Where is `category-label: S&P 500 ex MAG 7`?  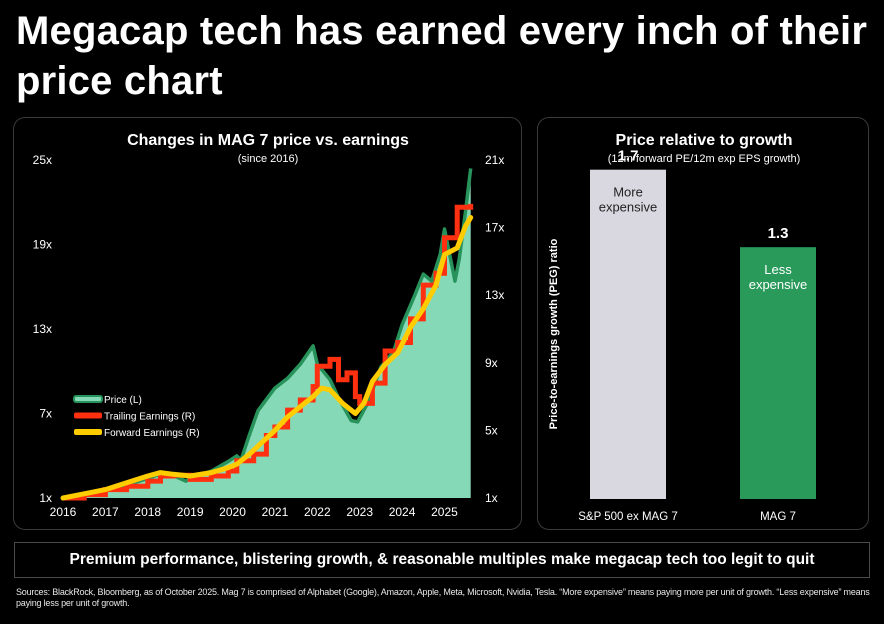 category-label: S&P 500 ex MAG 7 is located at coordinates (628, 517).